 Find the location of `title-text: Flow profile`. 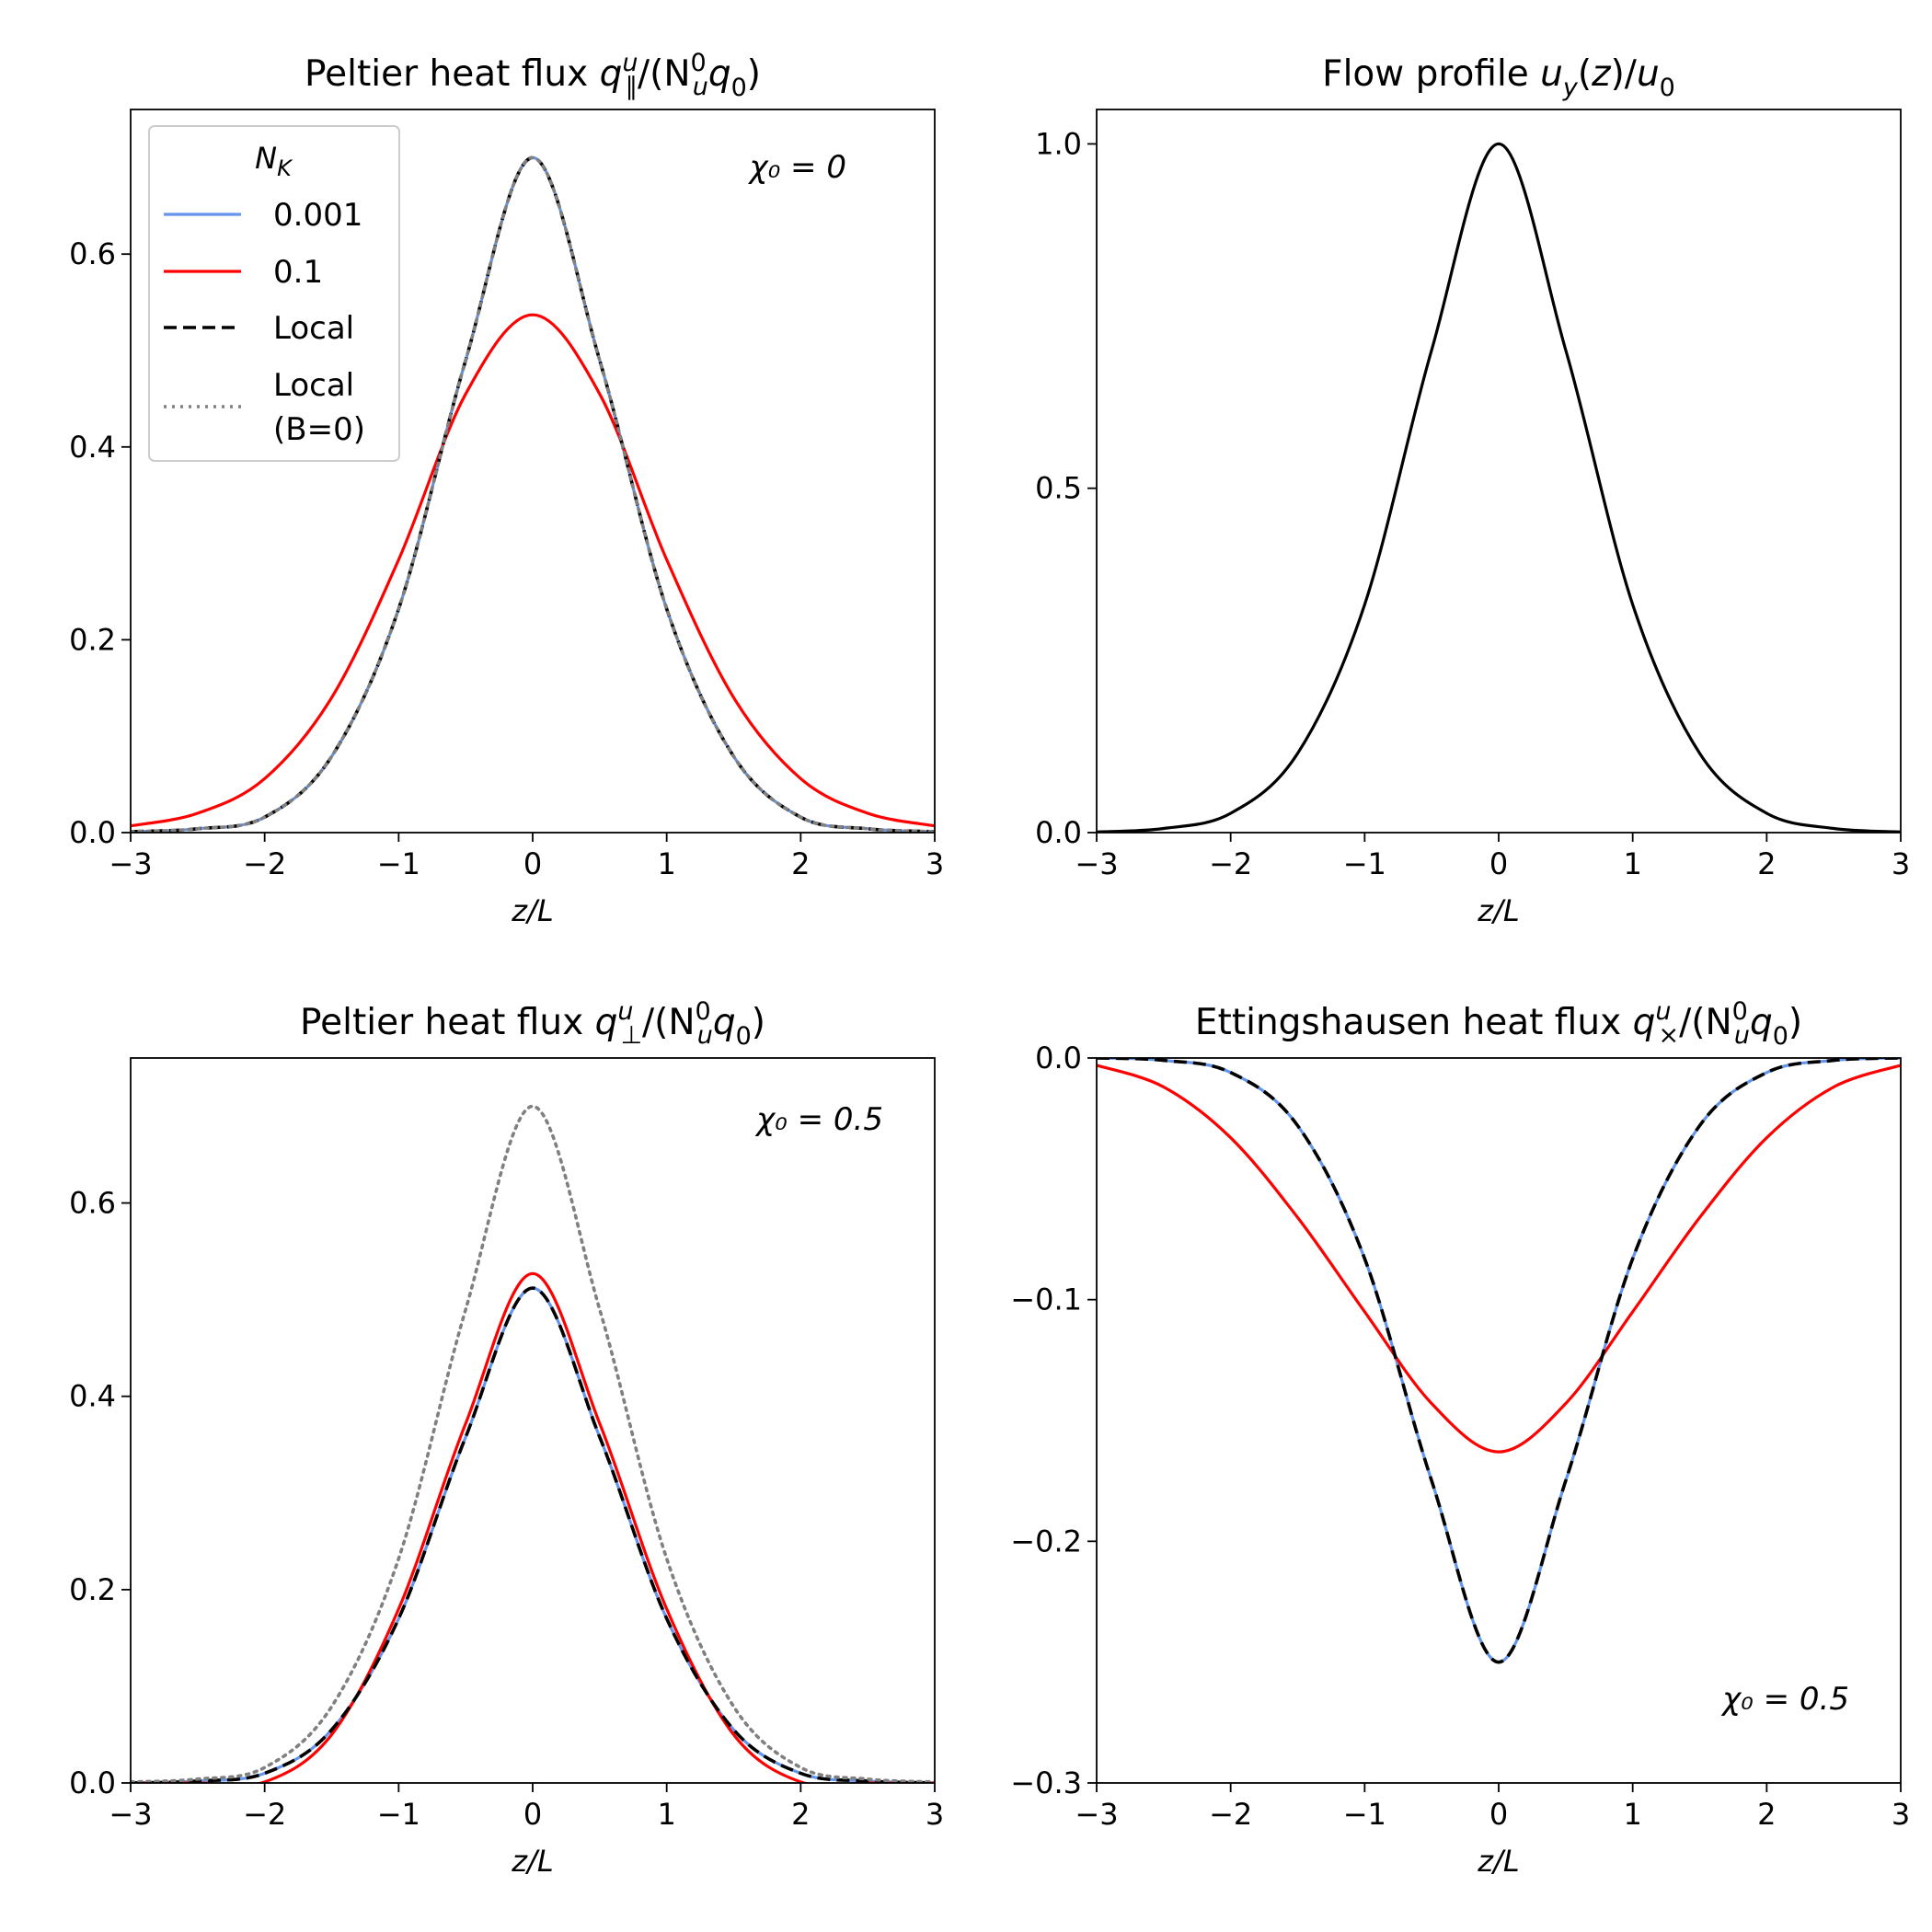

title-text: Flow profile is located at coordinates (1431, 74).